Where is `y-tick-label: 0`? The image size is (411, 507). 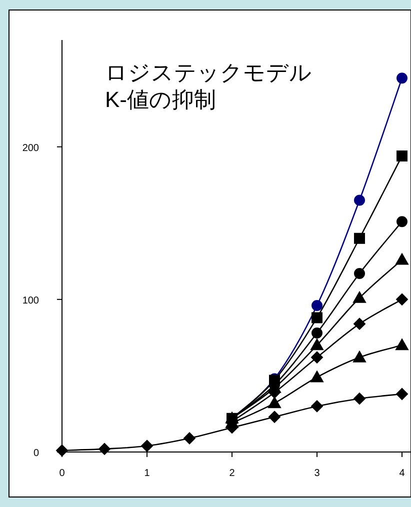
y-tick-label: 0 is located at coordinates (36, 453).